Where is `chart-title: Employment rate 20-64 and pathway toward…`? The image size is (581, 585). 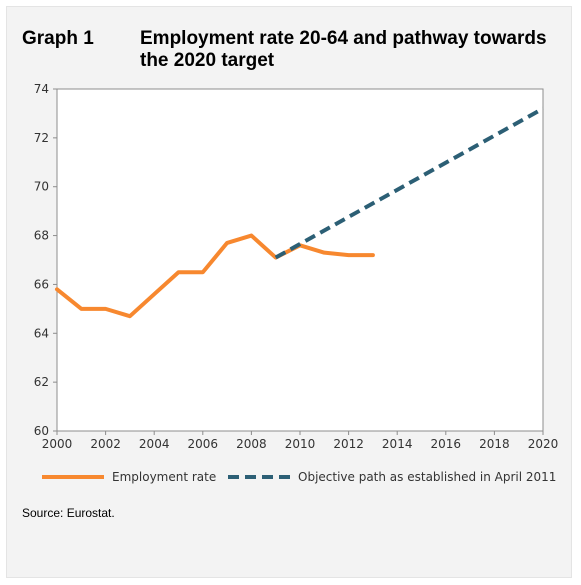 chart-title: Employment rate 20-64 and pathway toward… is located at coordinates (343, 49).